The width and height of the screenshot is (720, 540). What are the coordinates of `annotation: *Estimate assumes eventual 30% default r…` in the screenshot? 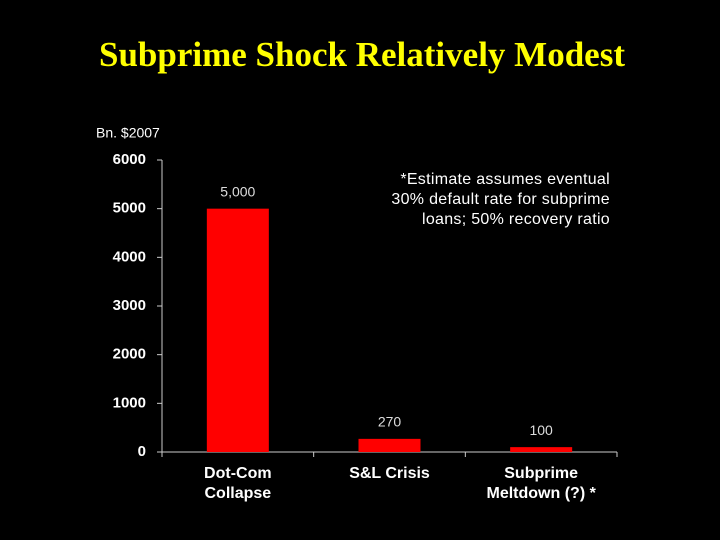 It's located at (500, 199).